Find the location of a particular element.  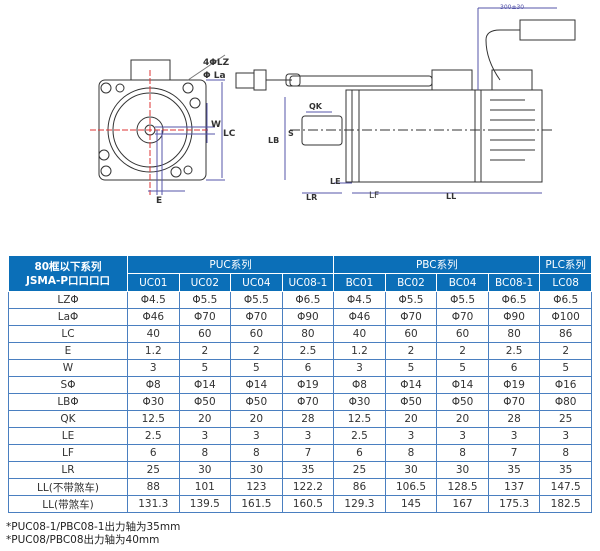

row-label: LZΦ is located at coordinates (68, 300).